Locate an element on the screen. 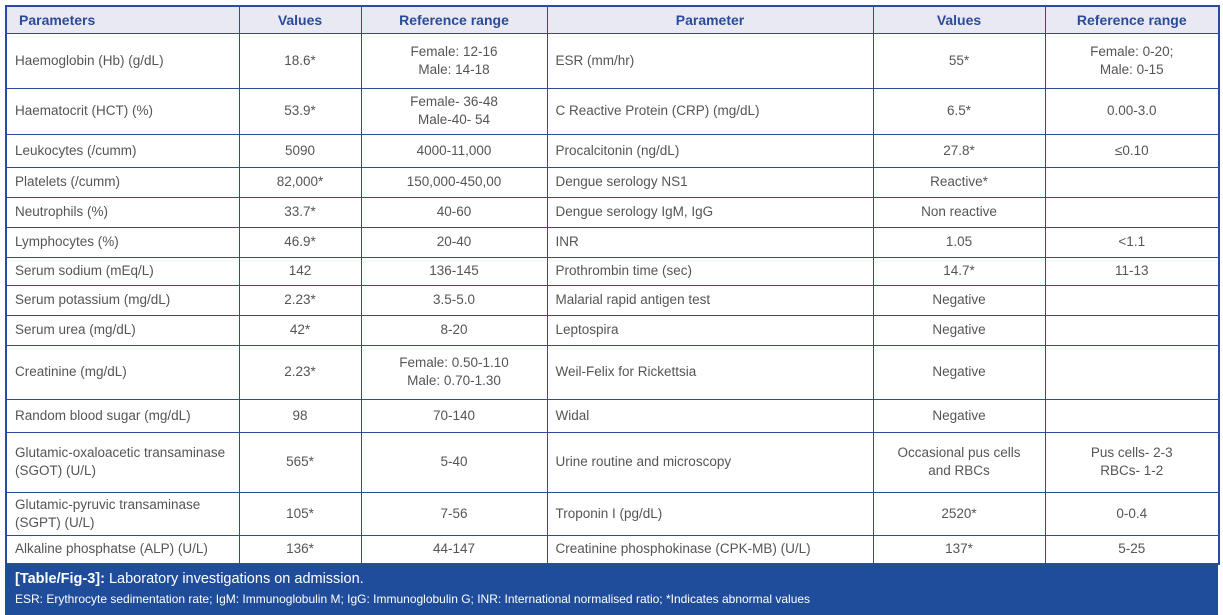 This screenshot has height=615, width=1223. parameter-cell-left: Haemoglobin (Hb) (g/dL) is located at coordinates (122, 60).